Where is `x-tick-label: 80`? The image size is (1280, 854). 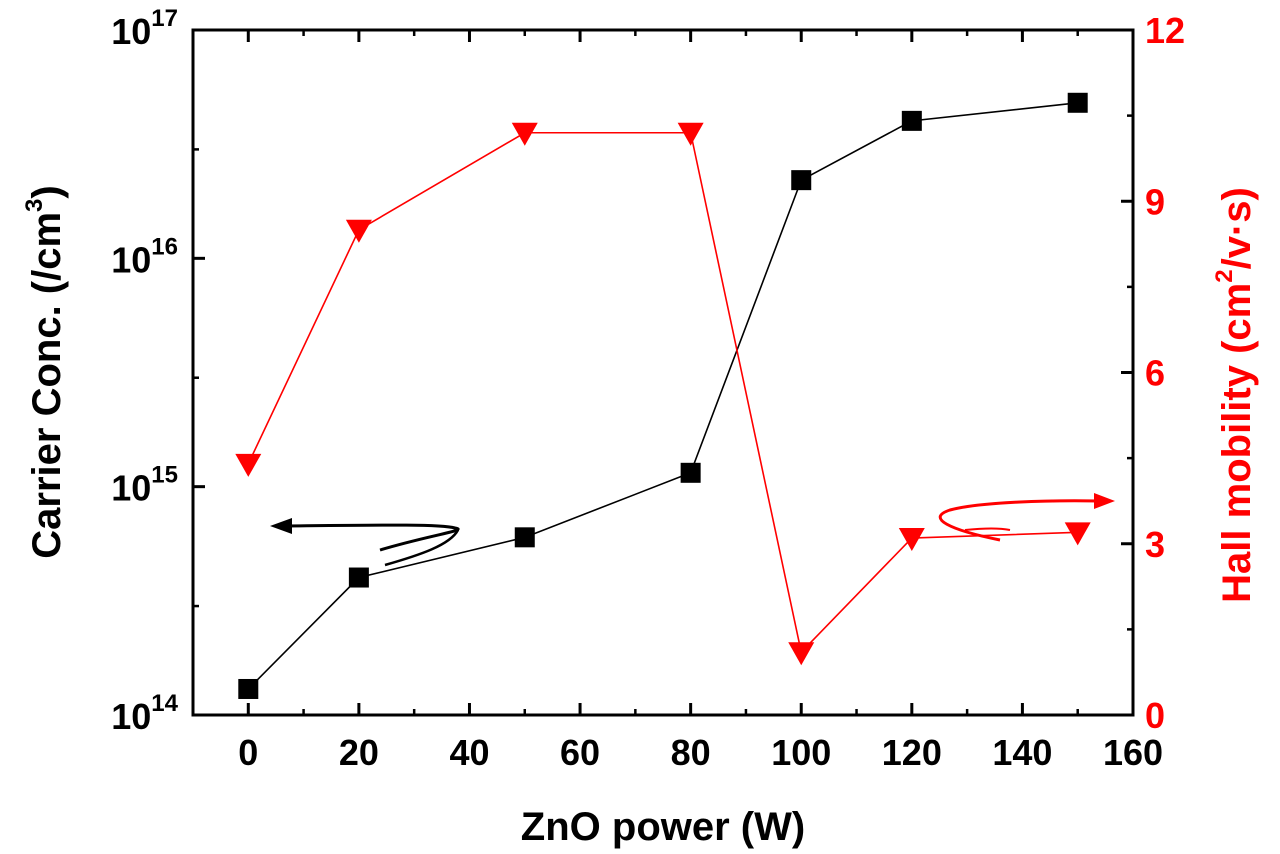 x-tick-label: 80 is located at coordinates (691, 752).